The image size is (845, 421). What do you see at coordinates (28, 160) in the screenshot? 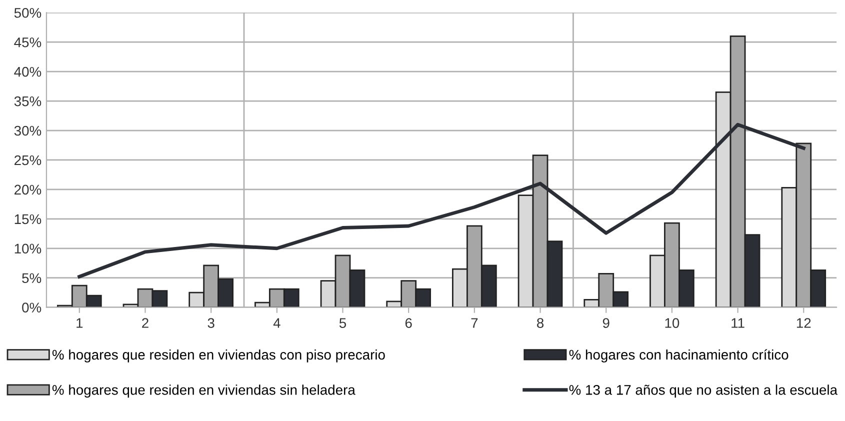
I see `y-tick-label: 25%` at bounding box center [28, 160].